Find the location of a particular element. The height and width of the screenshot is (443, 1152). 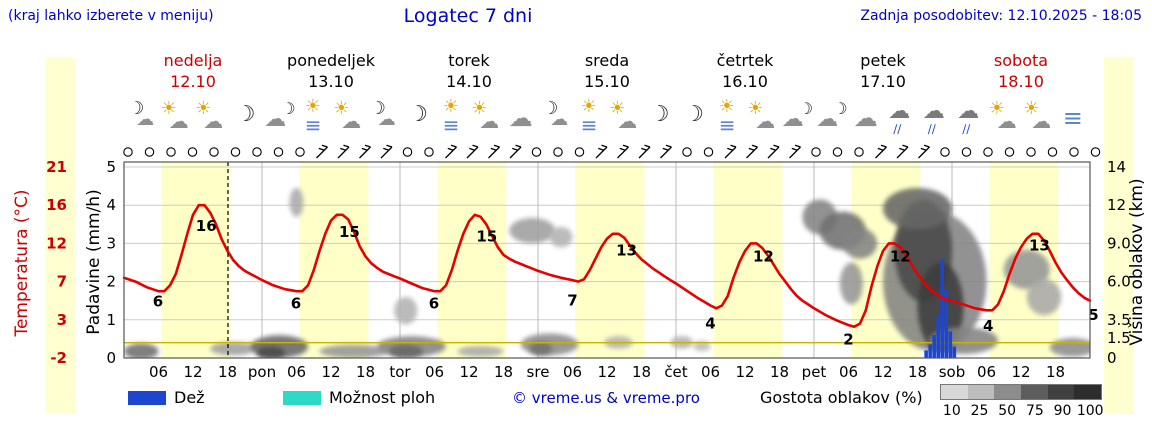

day-name: sreda is located at coordinates (607, 60).